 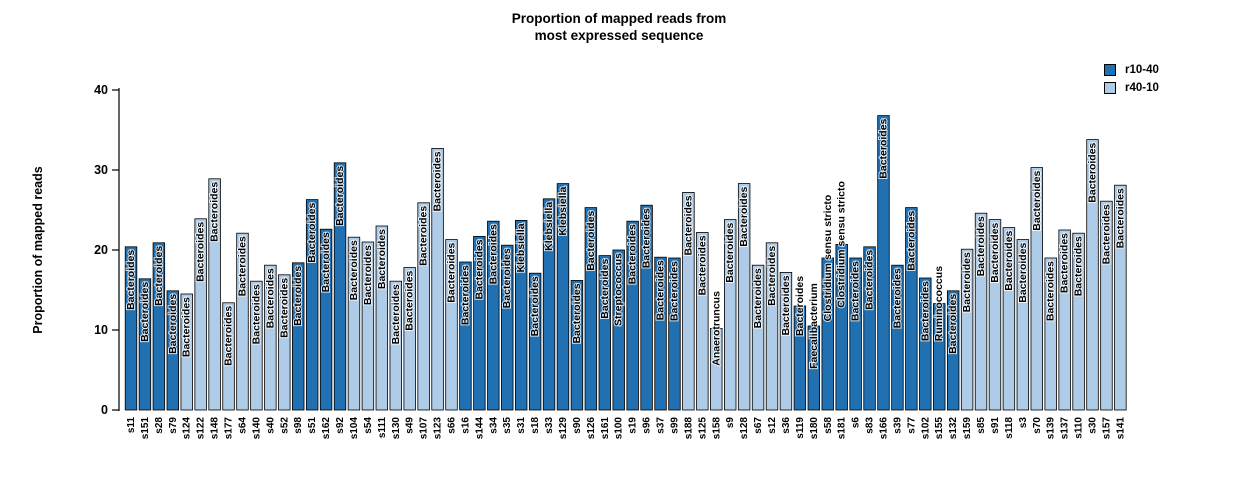 I want to click on bar-label-s99: Bacteroides, so click(x=674, y=291).